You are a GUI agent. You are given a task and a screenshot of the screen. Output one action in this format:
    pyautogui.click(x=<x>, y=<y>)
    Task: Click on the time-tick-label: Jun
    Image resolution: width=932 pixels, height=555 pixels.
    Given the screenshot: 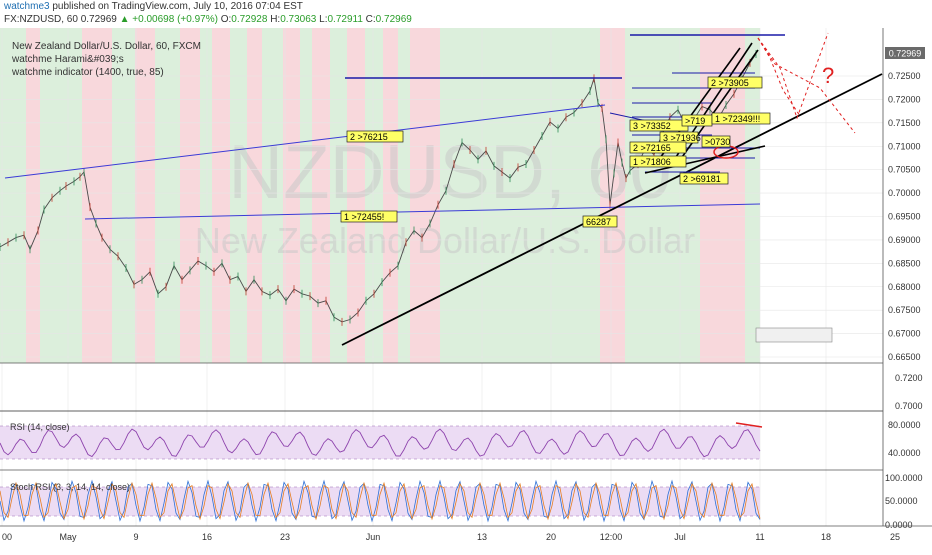 What is the action you would take?
    pyautogui.click(x=373, y=537)
    